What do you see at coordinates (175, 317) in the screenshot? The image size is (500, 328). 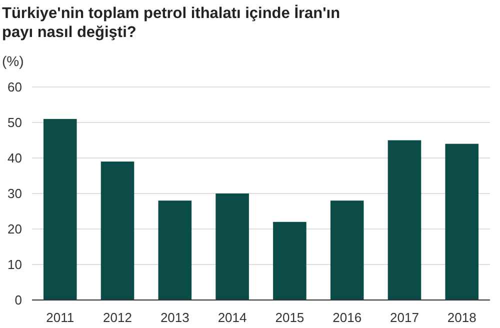 I see `x-tick-label: 2013` at bounding box center [175, 317].